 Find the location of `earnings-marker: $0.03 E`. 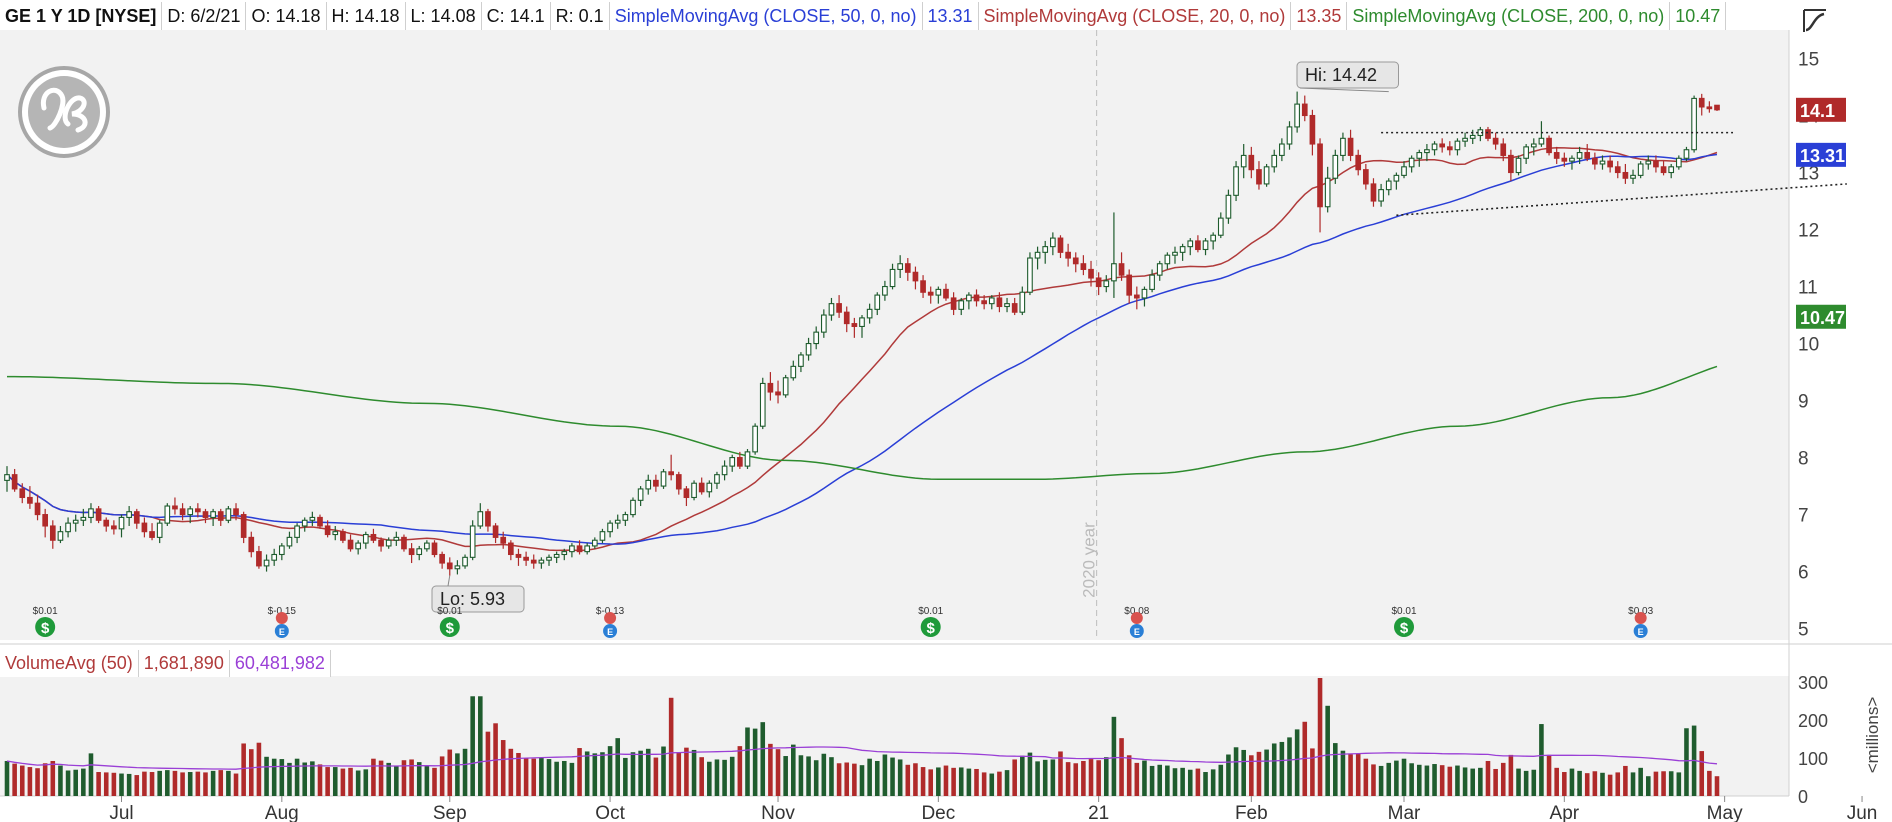

earnings-marker: $0.03 E is located at coordinates (1641, 622).